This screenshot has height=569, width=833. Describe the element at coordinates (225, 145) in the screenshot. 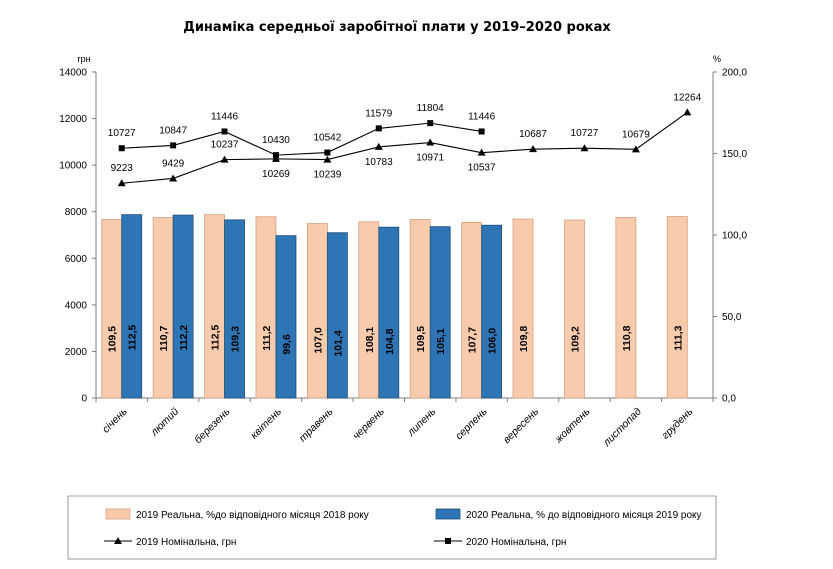

I see `point-value-label: 10237` at that location.